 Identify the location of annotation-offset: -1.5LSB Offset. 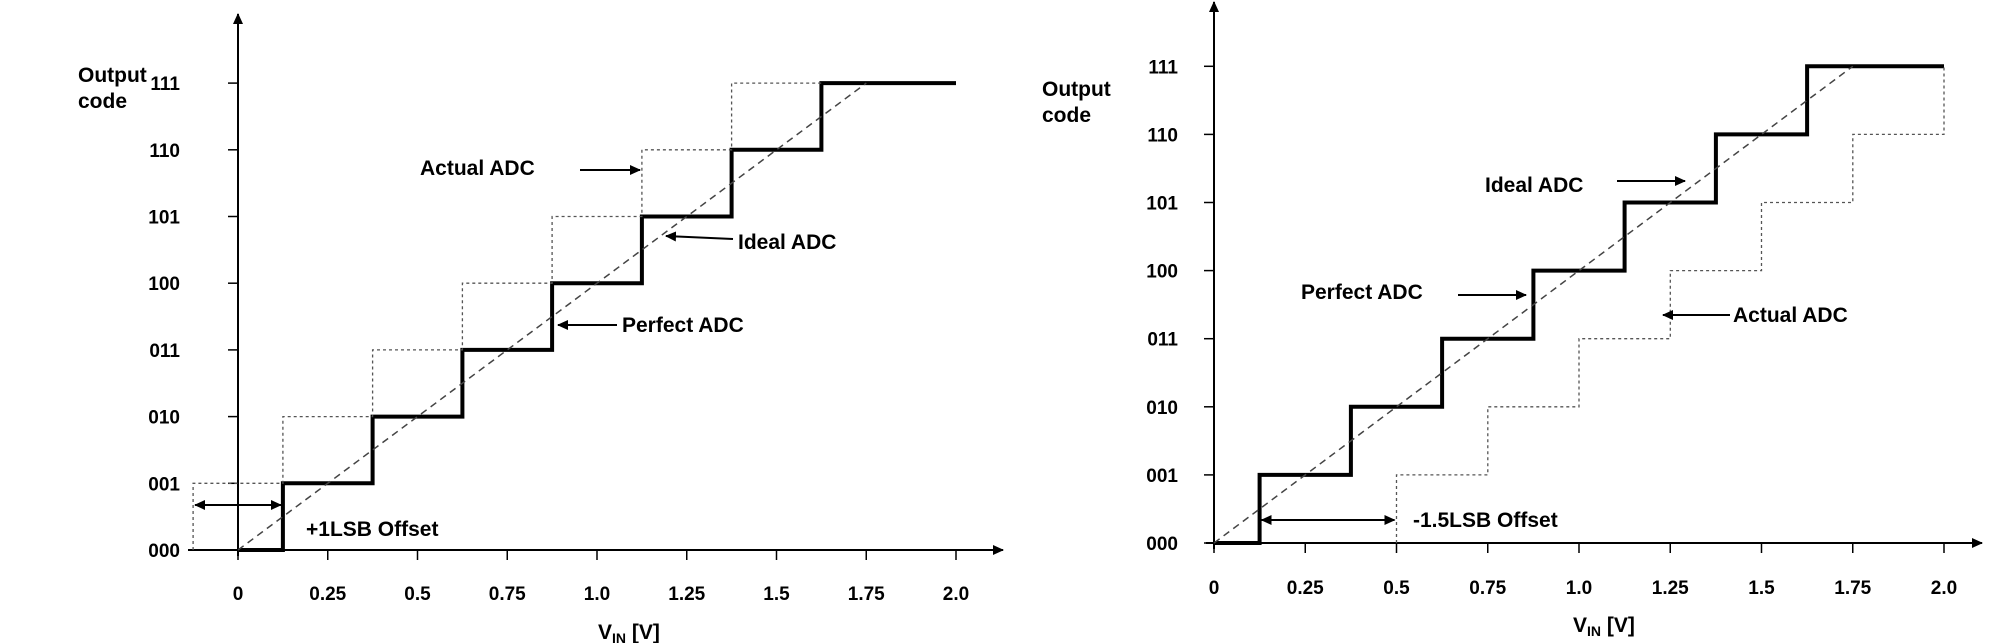
(1485, 520).